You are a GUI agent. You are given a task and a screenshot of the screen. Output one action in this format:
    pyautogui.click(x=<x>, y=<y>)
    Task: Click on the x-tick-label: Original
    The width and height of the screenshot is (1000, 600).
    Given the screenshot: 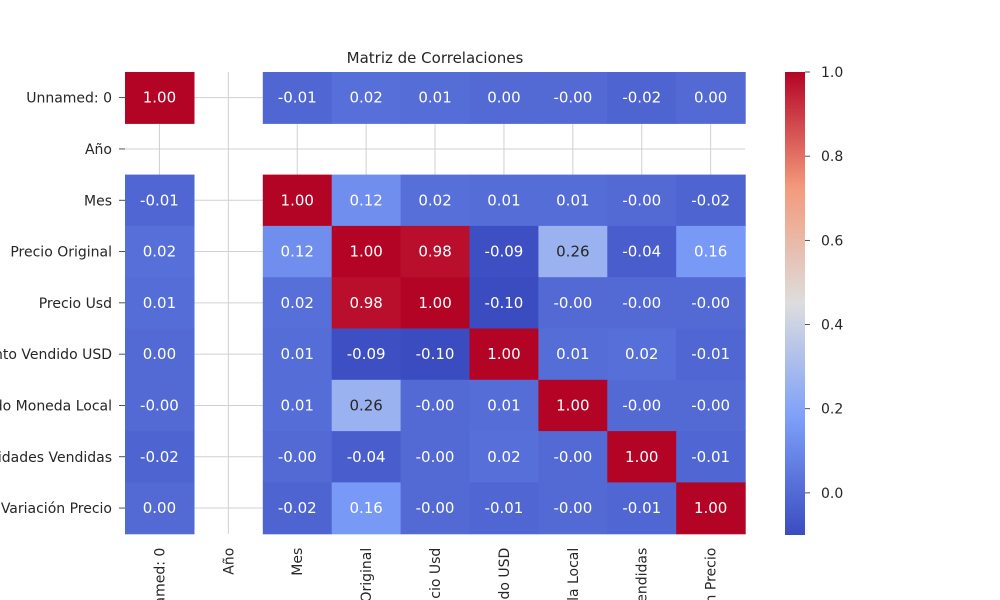 What is the action you would take?
    pyautogui.click(x=367, y=574)
    